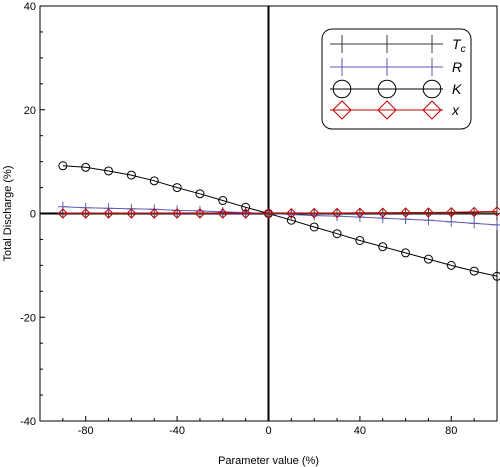  I want to click on y-axis-title: Total Discharge (%), so click(8, 214).